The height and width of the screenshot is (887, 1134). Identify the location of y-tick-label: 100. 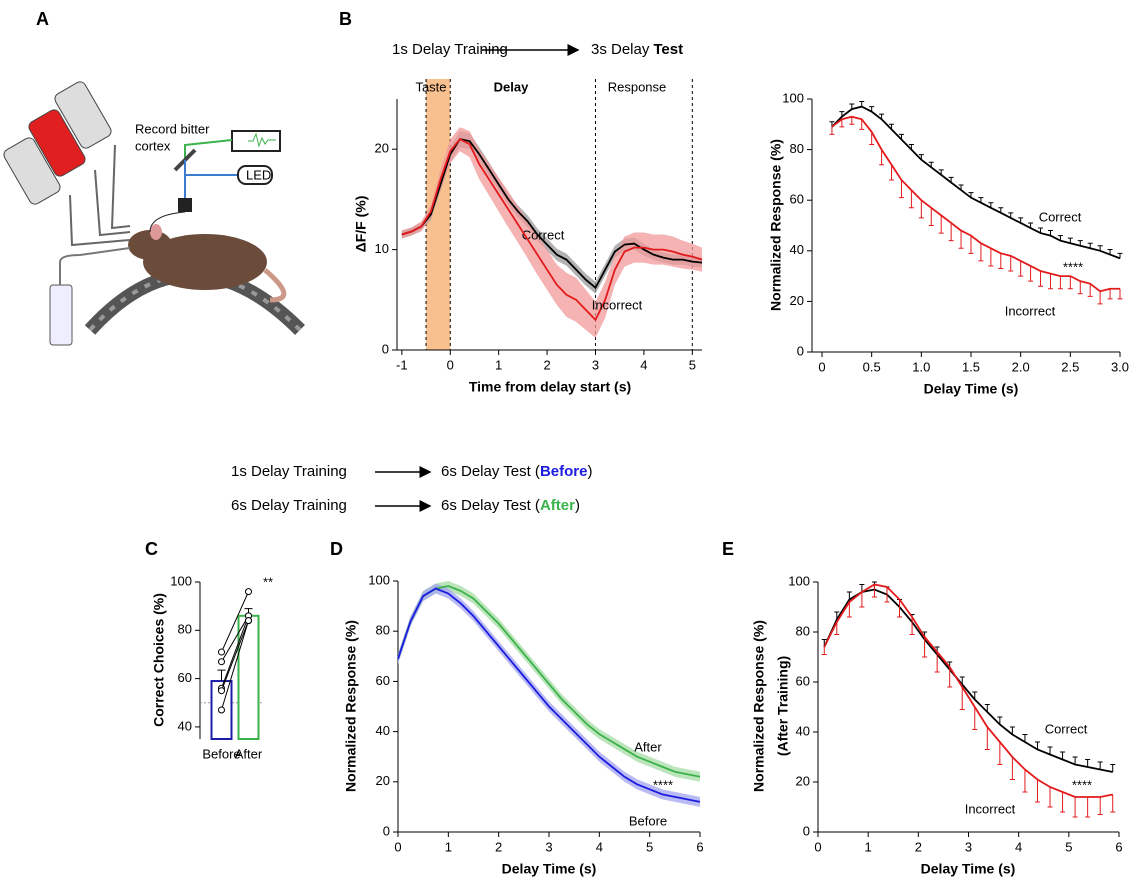
(379, 579).